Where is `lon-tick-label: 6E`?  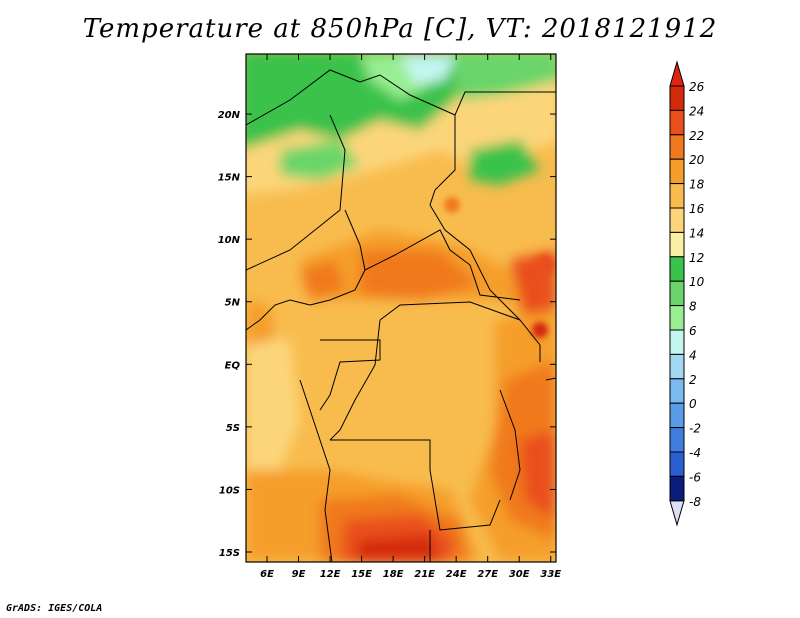
lon-tick-label: 6E is located at coordinates (267, 574).